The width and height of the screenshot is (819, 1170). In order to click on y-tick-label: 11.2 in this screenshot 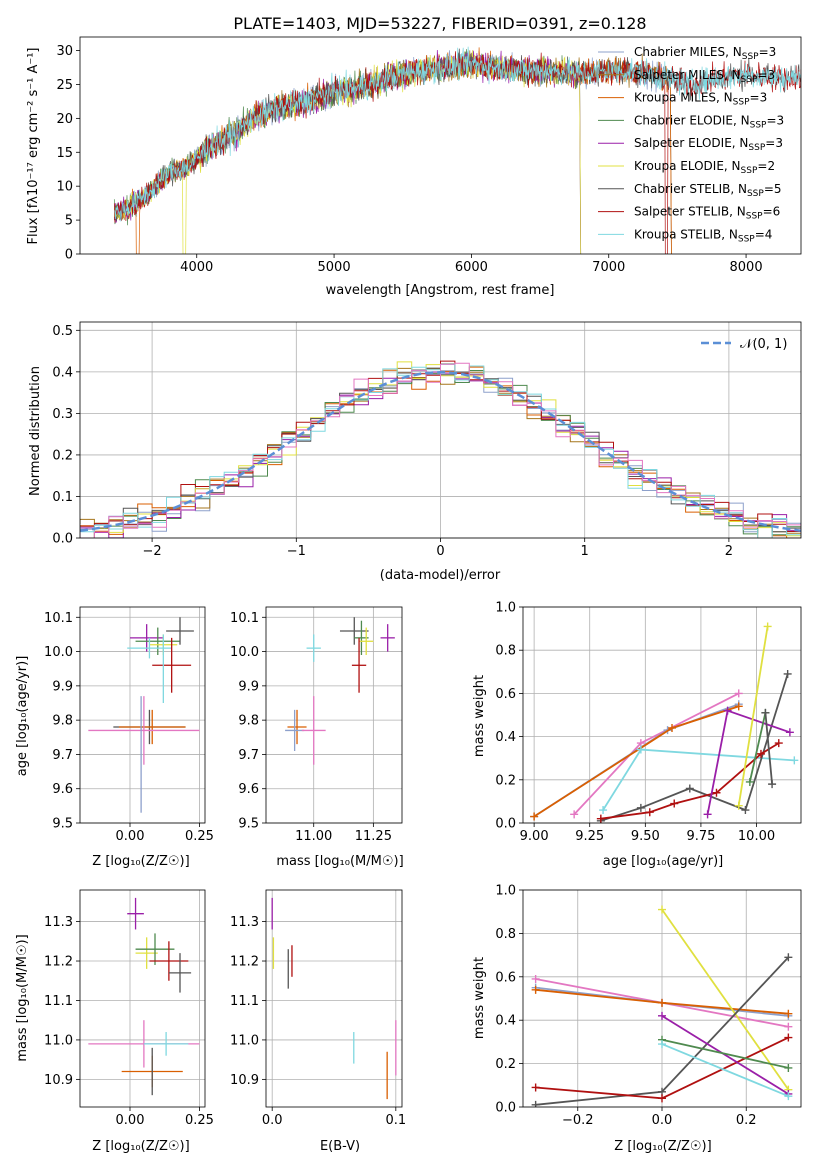, I will do `click(58, 962)`.